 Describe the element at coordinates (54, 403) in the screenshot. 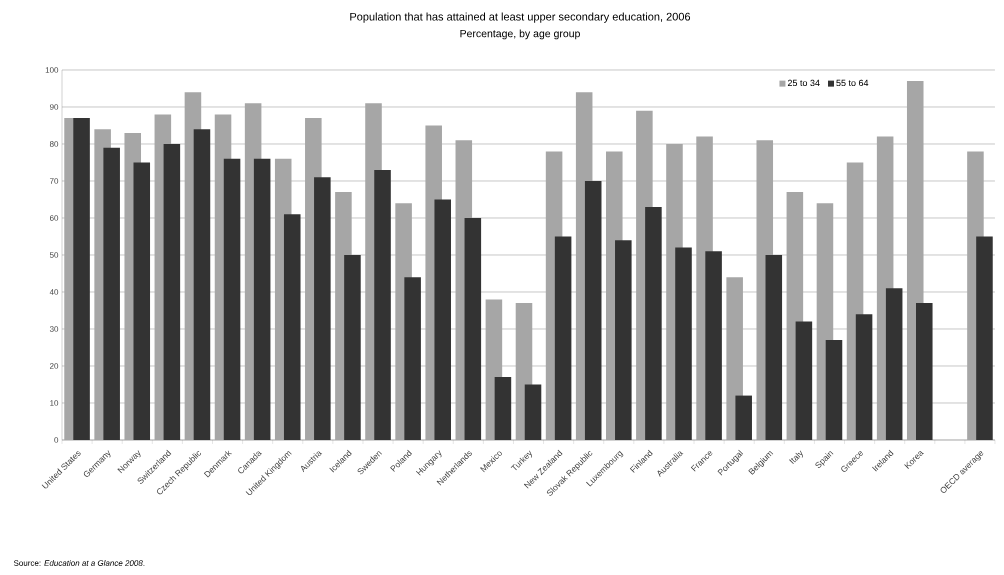

I see `y-tick-label: 10` at that location.